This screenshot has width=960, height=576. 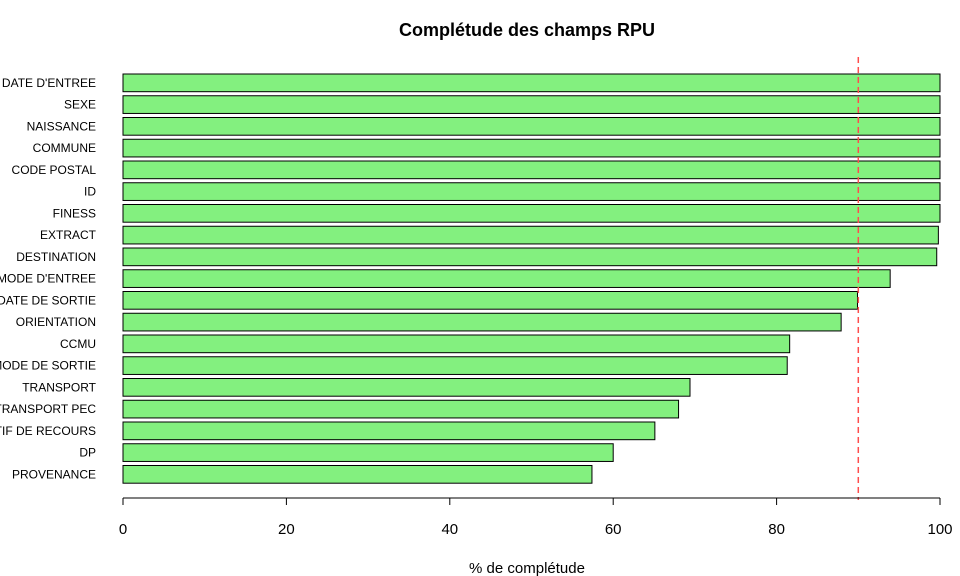 I want to click on category-label: COMMUNE, so click(x=64, y=148).